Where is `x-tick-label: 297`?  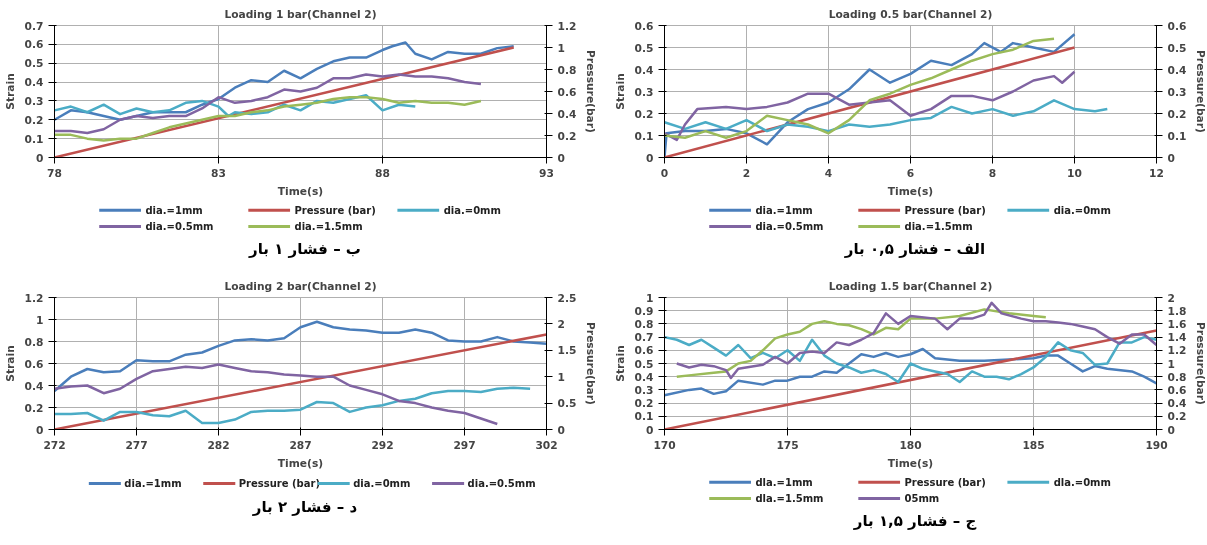 x-tick-label: 297 is located at coordinates (464, 445).